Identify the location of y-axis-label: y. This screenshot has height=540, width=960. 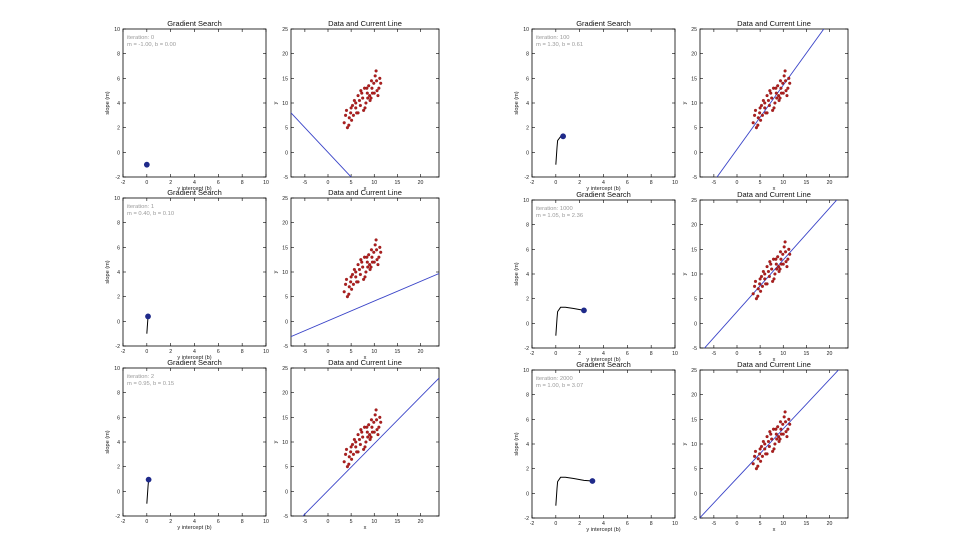
(685, 273).